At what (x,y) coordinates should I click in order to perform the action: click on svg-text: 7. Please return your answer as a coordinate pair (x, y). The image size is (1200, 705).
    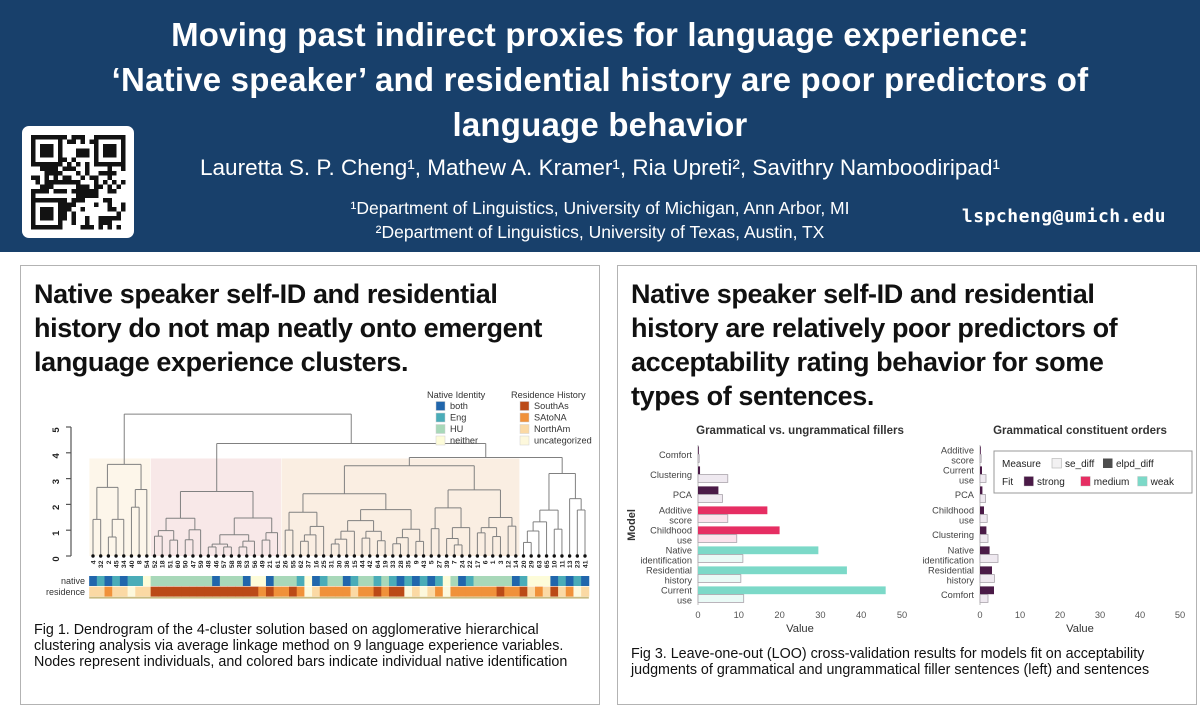
    Looking at the image, I should click on (455, 562).